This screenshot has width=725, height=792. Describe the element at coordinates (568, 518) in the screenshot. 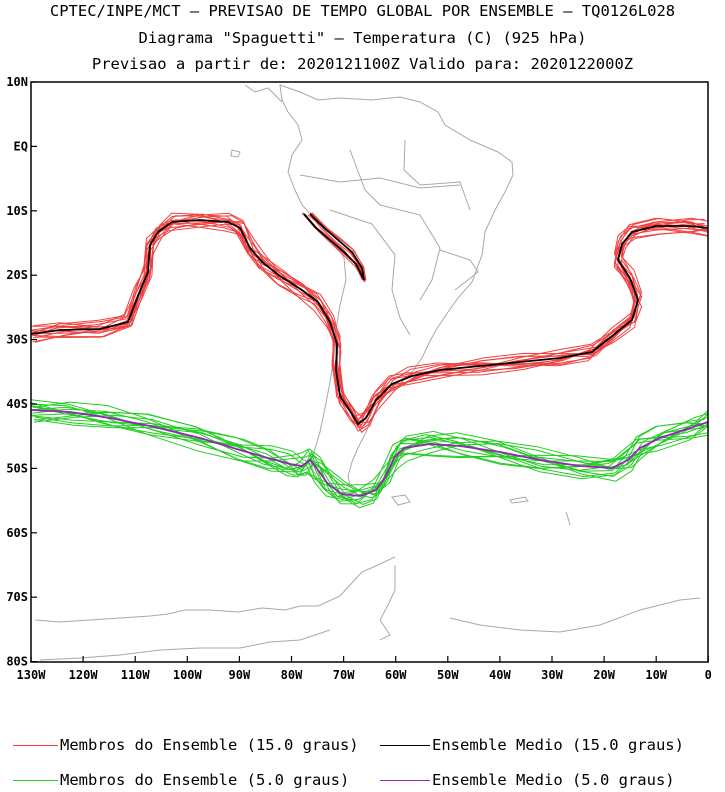

I see `sandwich-islands` at that location.